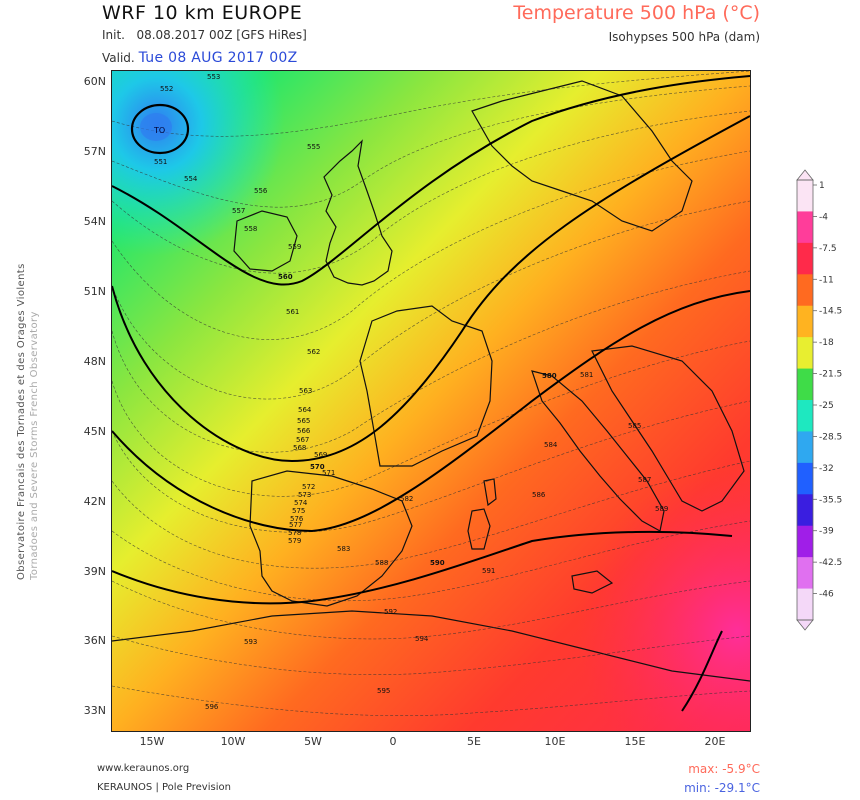 Image resolution: width=860 pixels, height=800 pixels. I want to click on cold-low-core, so click(156, 127).